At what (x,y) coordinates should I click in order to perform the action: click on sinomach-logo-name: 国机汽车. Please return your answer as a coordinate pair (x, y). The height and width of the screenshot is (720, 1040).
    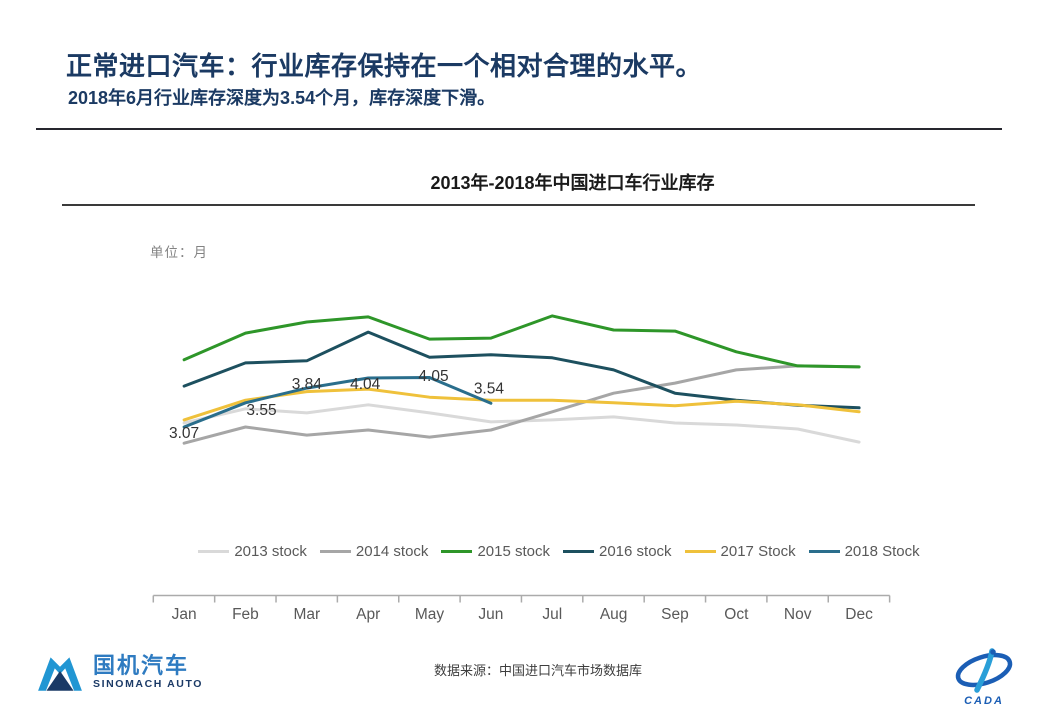
    Looking at the image, I should click on (141, 665).